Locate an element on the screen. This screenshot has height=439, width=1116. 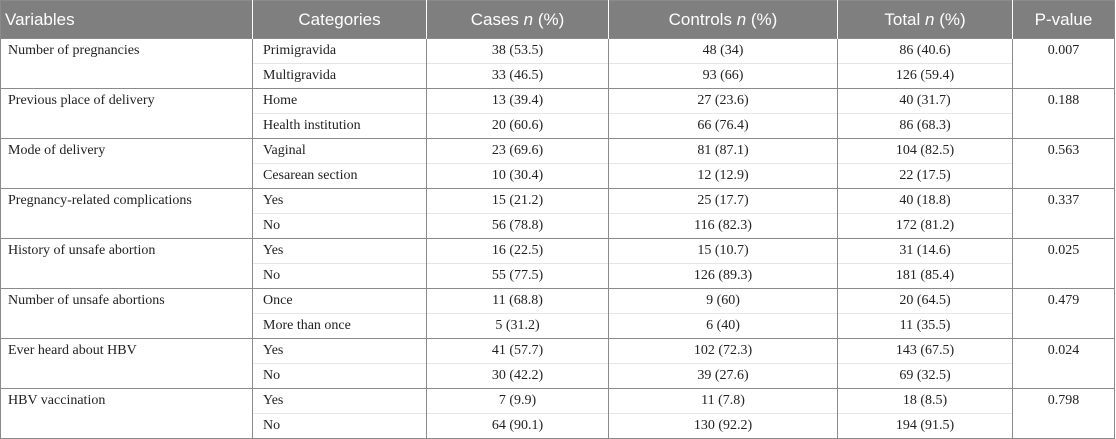
controls-cell: 27 (23.6) is located at coordinates (723, 101).